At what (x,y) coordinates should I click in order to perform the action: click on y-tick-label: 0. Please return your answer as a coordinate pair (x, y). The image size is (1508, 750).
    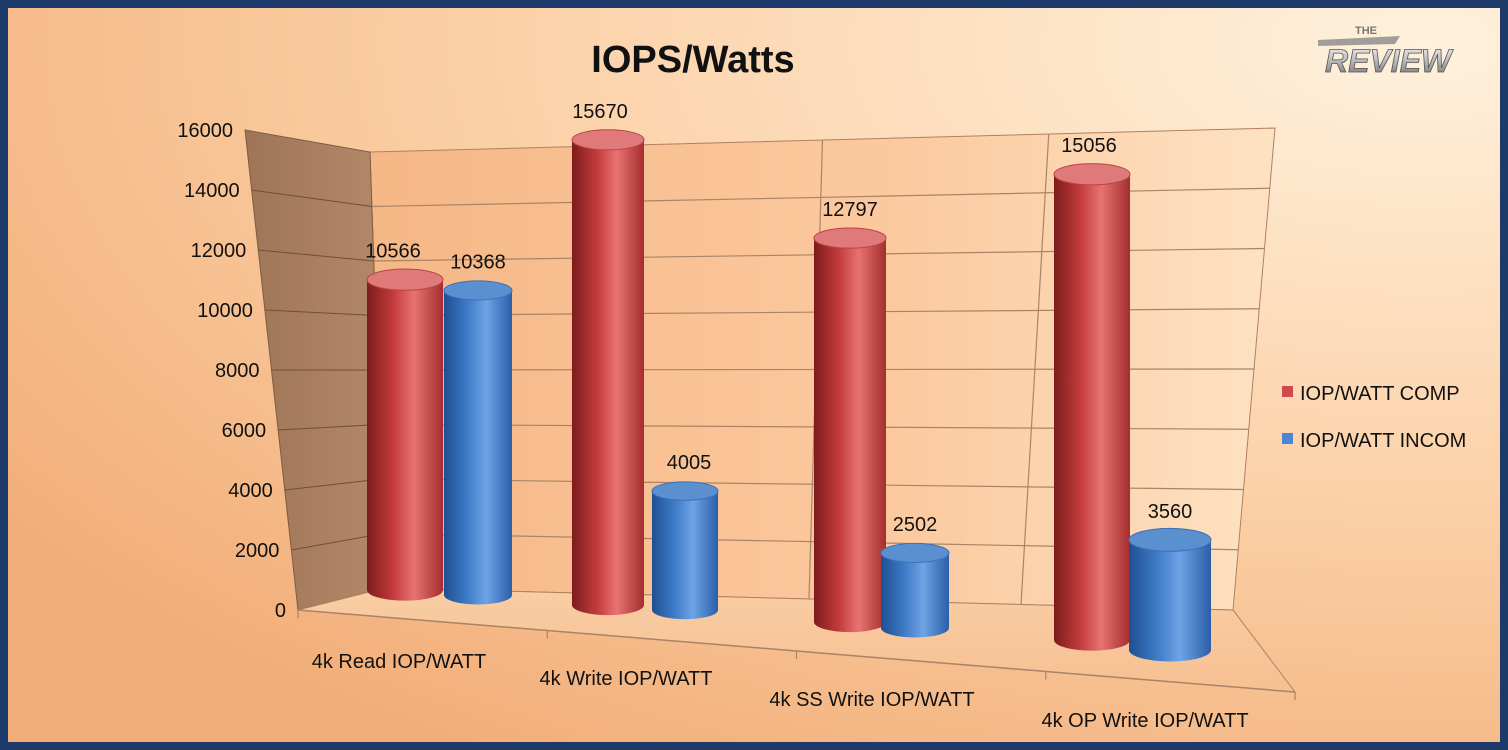
    Looking at the image, I should click on (280, 611).